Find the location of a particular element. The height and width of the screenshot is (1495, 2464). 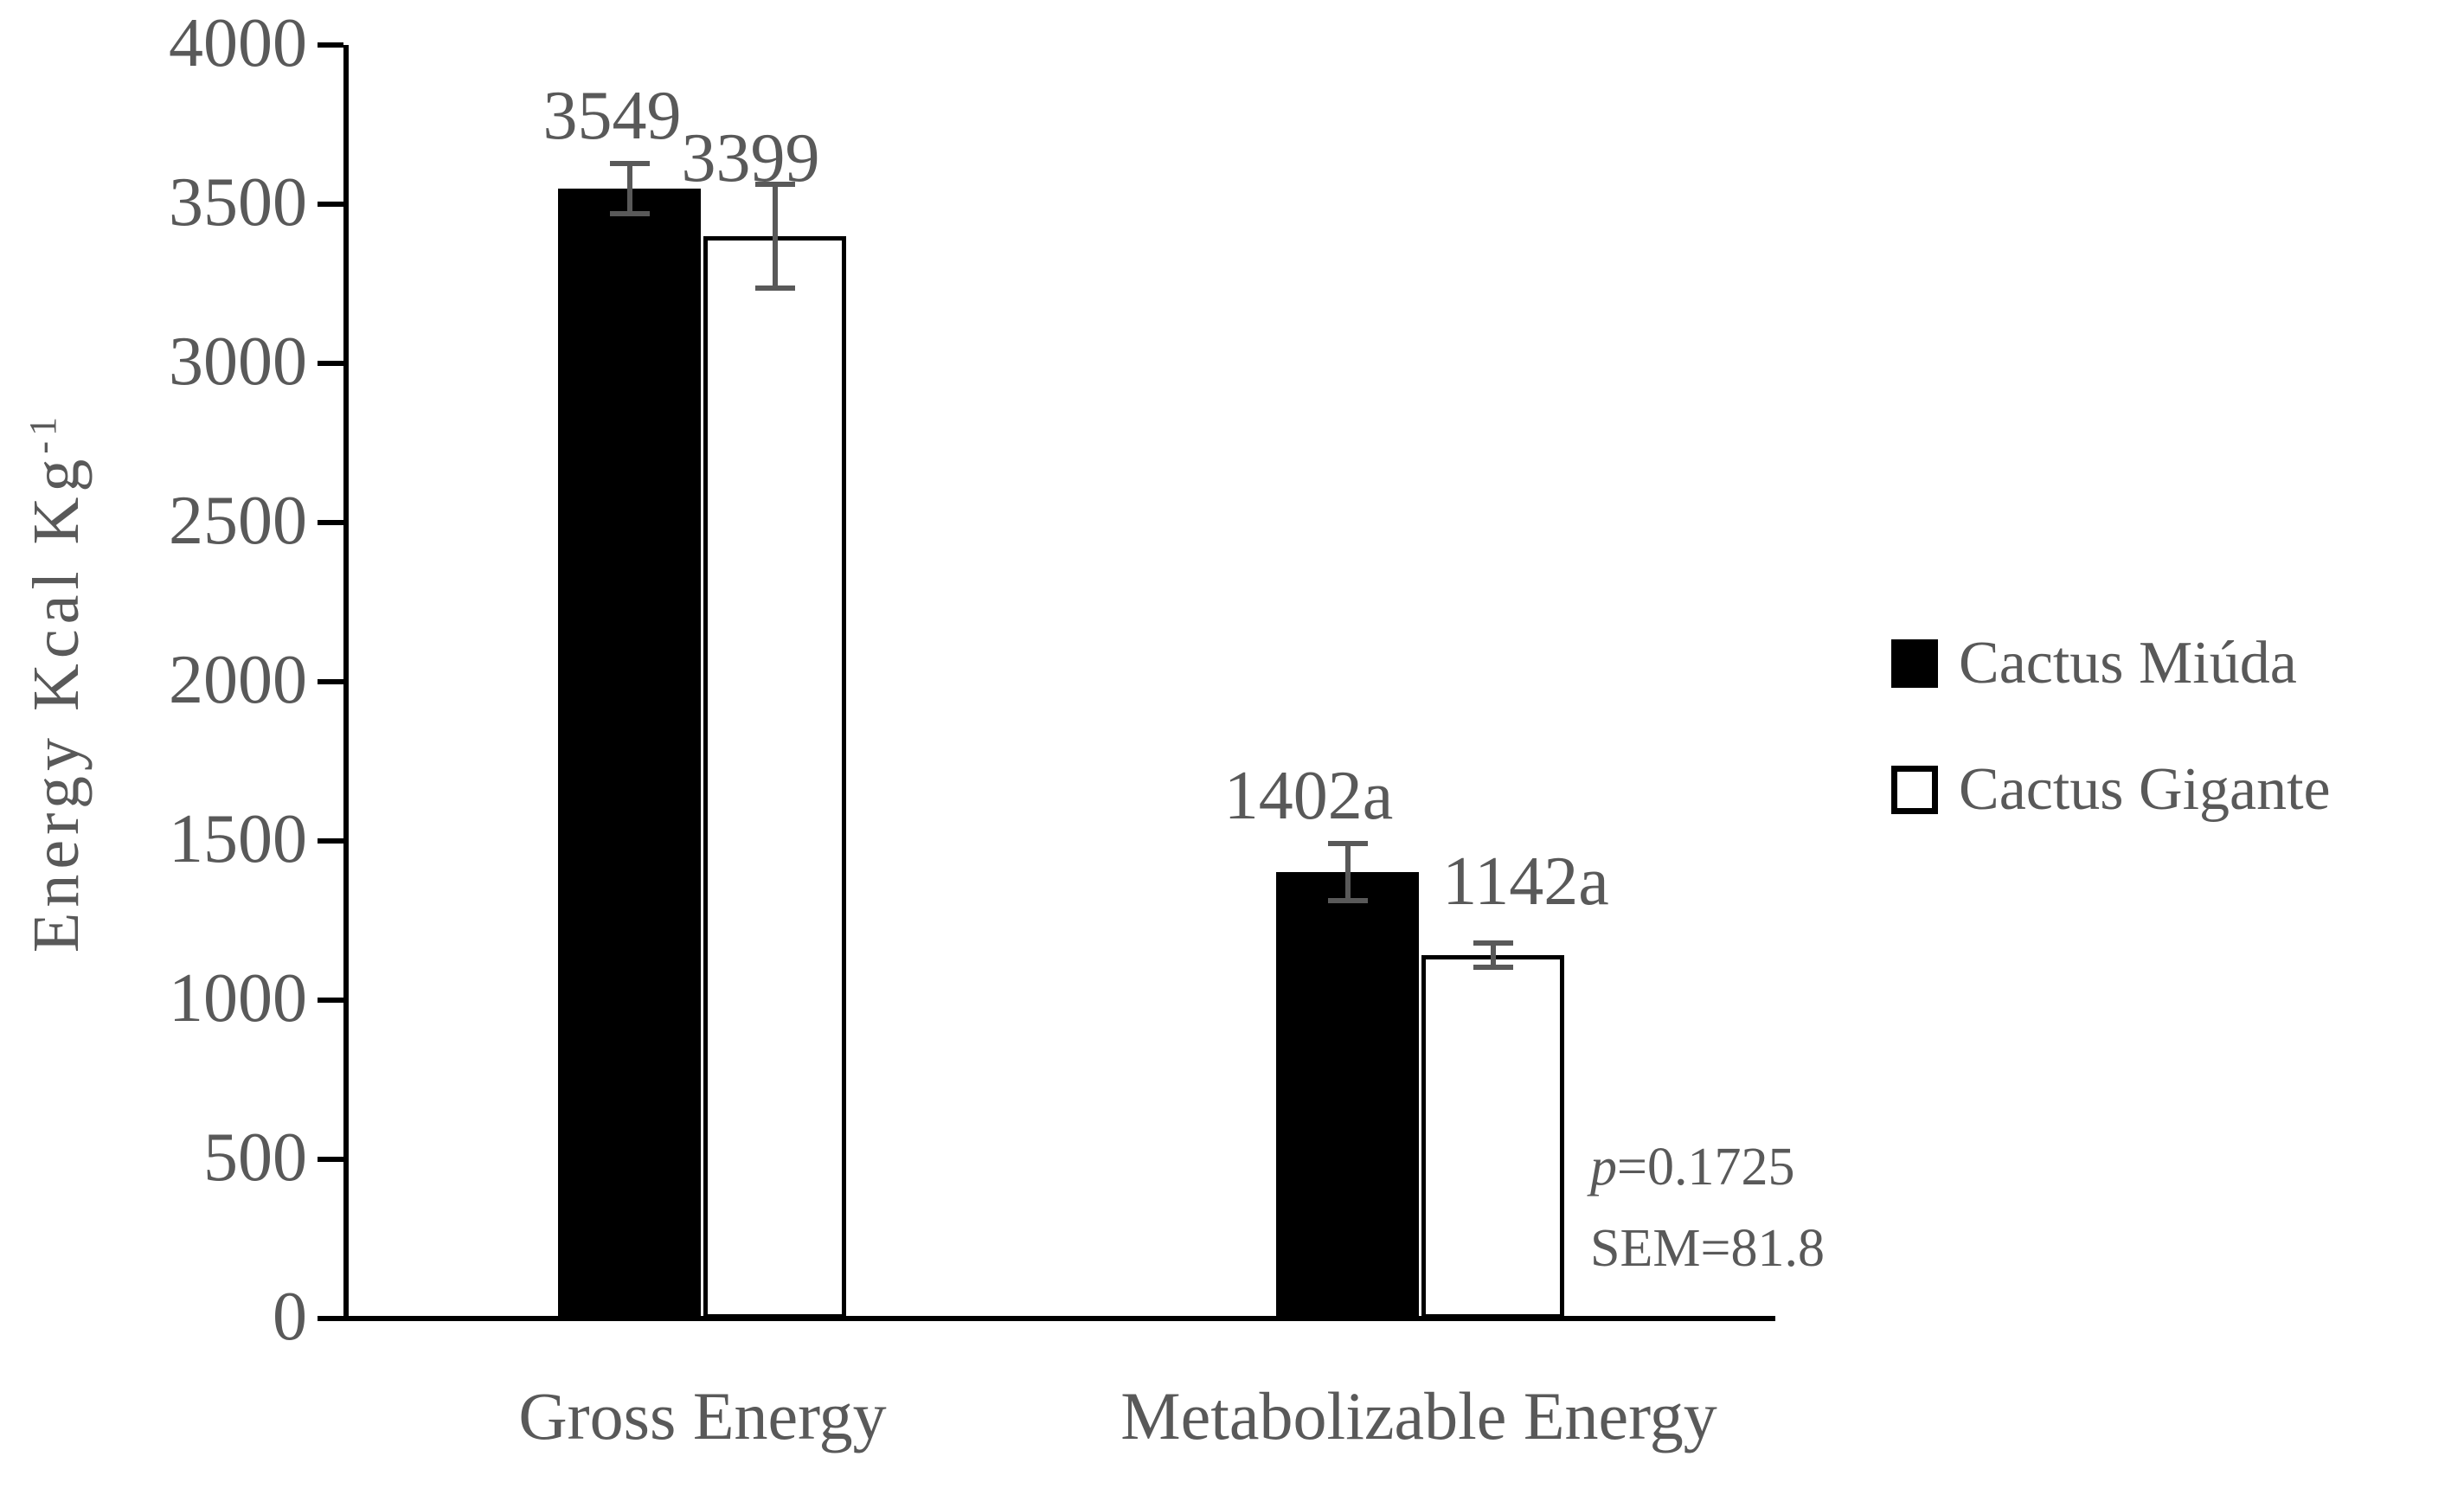

y-tick-label-500: 500 is located at coordinates (255, 1158).